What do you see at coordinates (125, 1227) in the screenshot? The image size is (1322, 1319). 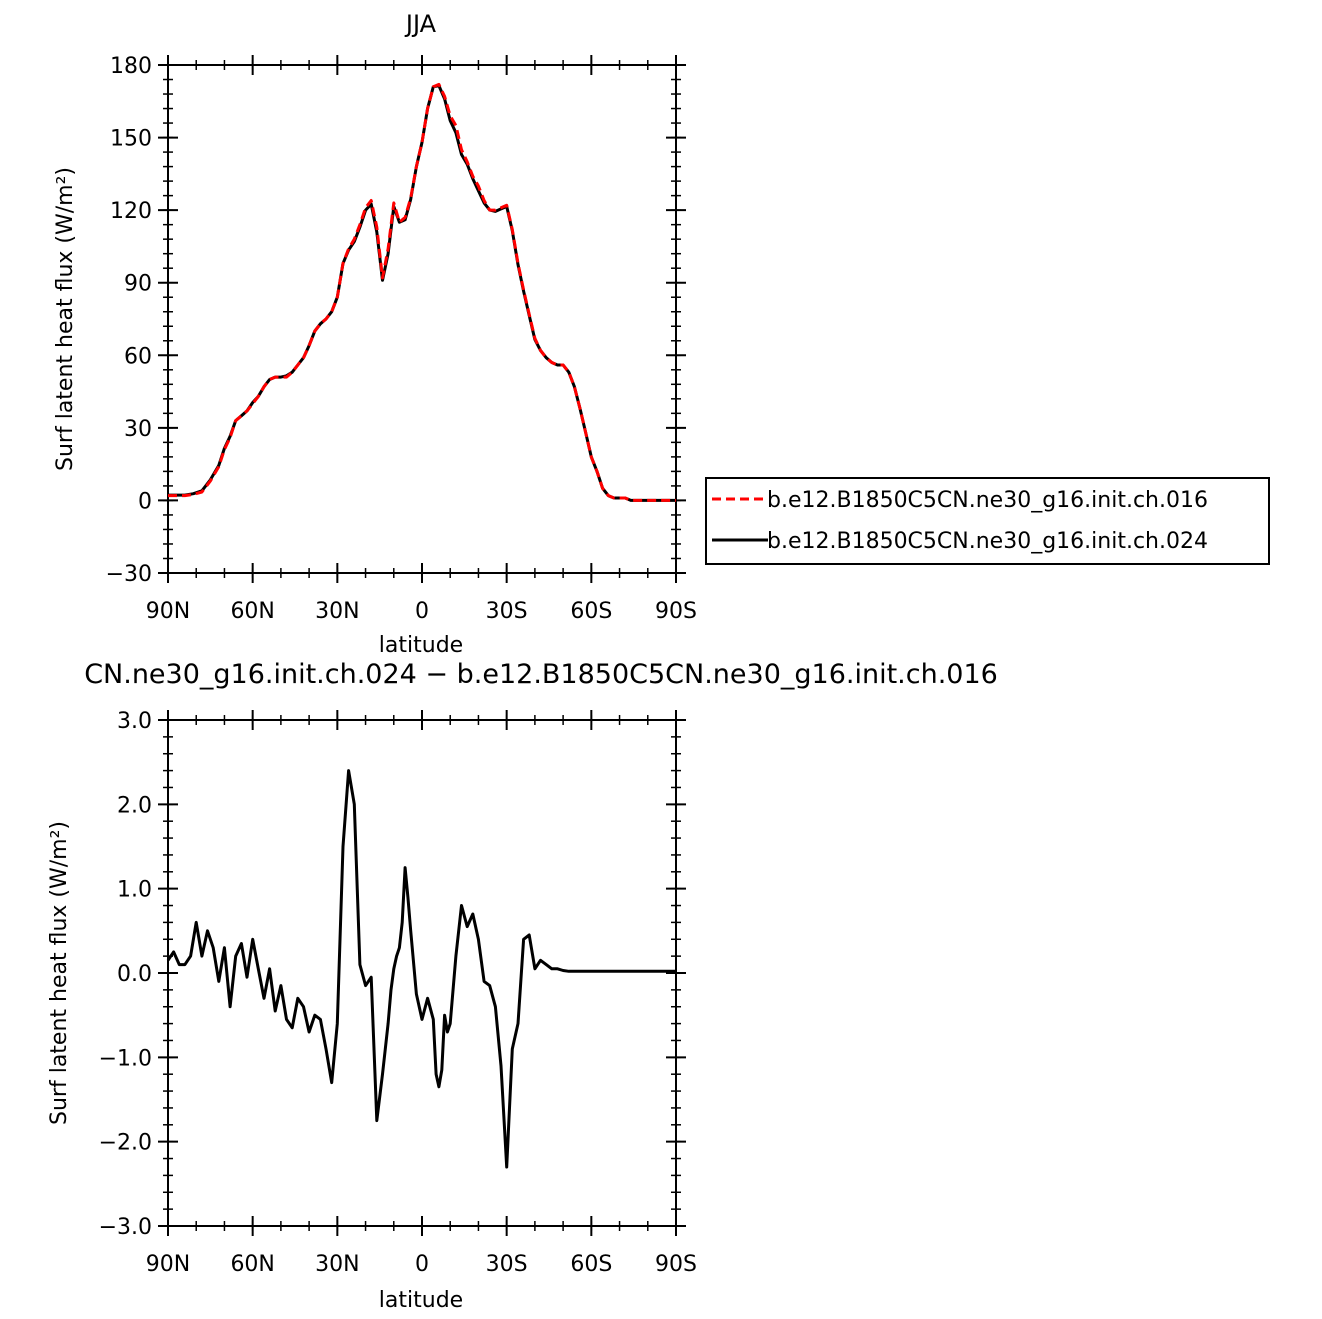 I see `y-tick-label: −3.0` at bounding box center [125, 1227].